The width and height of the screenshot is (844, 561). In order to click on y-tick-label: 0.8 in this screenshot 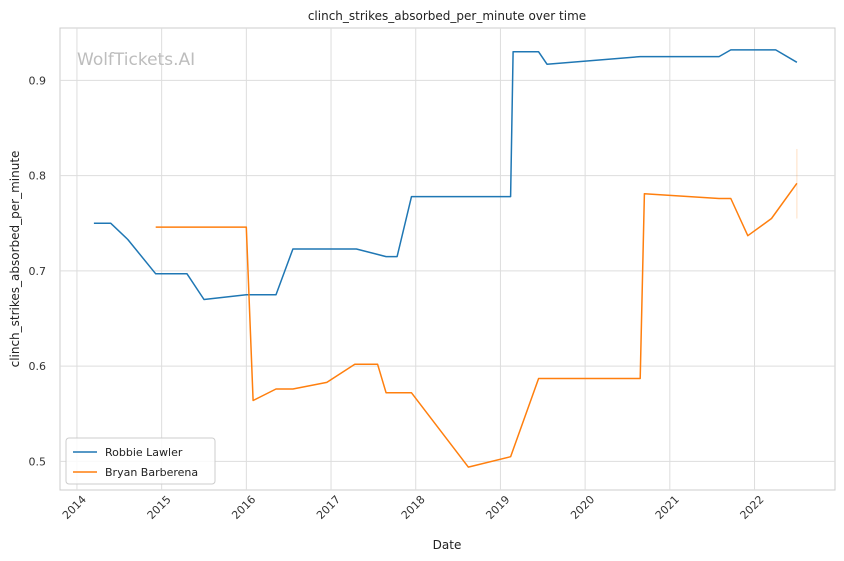, I will do `click(38, 176)`.